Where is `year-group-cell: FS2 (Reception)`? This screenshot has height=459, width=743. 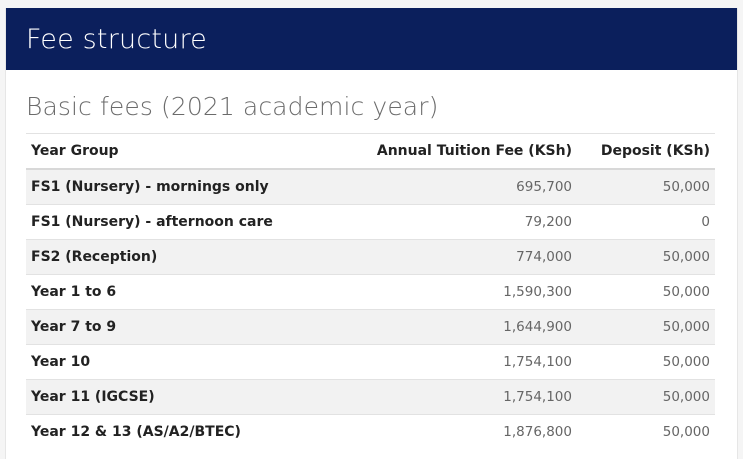
year-group-cell: FS2 (Reception) is located at coordinates (186, 257).